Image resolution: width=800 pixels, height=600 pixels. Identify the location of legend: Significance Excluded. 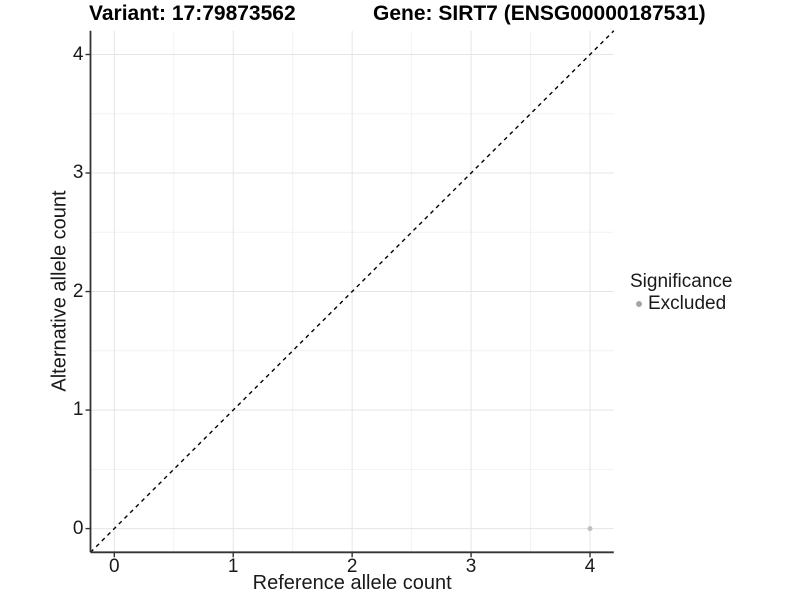
(681, 293).